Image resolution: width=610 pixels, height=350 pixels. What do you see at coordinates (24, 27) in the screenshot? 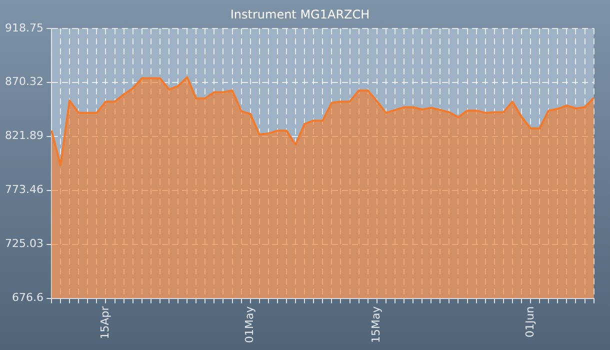
I see `y-tick-label: 918.75` at bounding box center [24, 27].